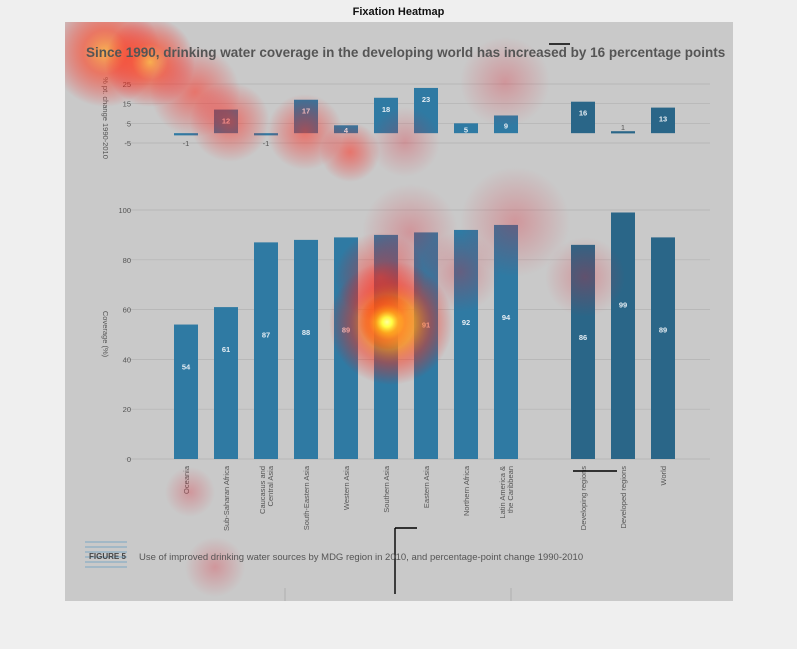 The image size is (797, 649). What do you see at coordinates (663, 329) in the screenshot?
I see `coverage-value-label: 89` at bounding box center [663, 329].